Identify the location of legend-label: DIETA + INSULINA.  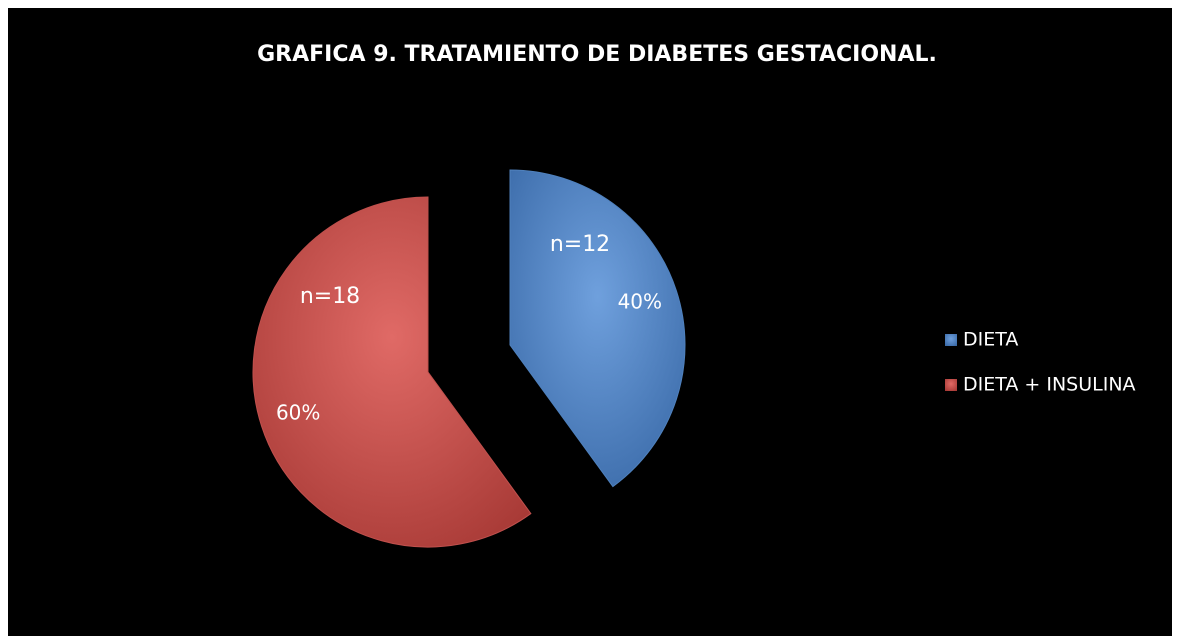
(1049, 385).